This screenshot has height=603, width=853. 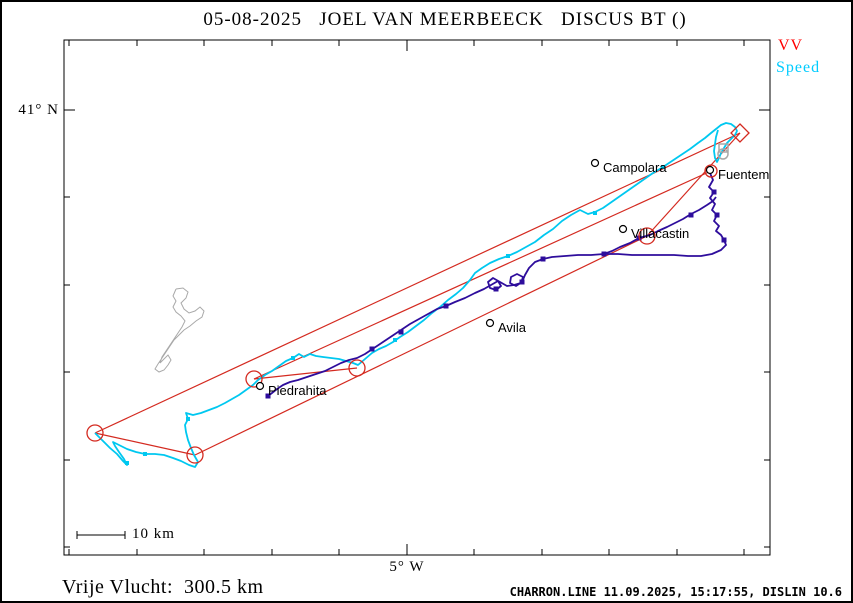 What do you see at coordinates (179, 330) in the screenshot?
I see `terrain-outline` at bounding box center [179, 330].